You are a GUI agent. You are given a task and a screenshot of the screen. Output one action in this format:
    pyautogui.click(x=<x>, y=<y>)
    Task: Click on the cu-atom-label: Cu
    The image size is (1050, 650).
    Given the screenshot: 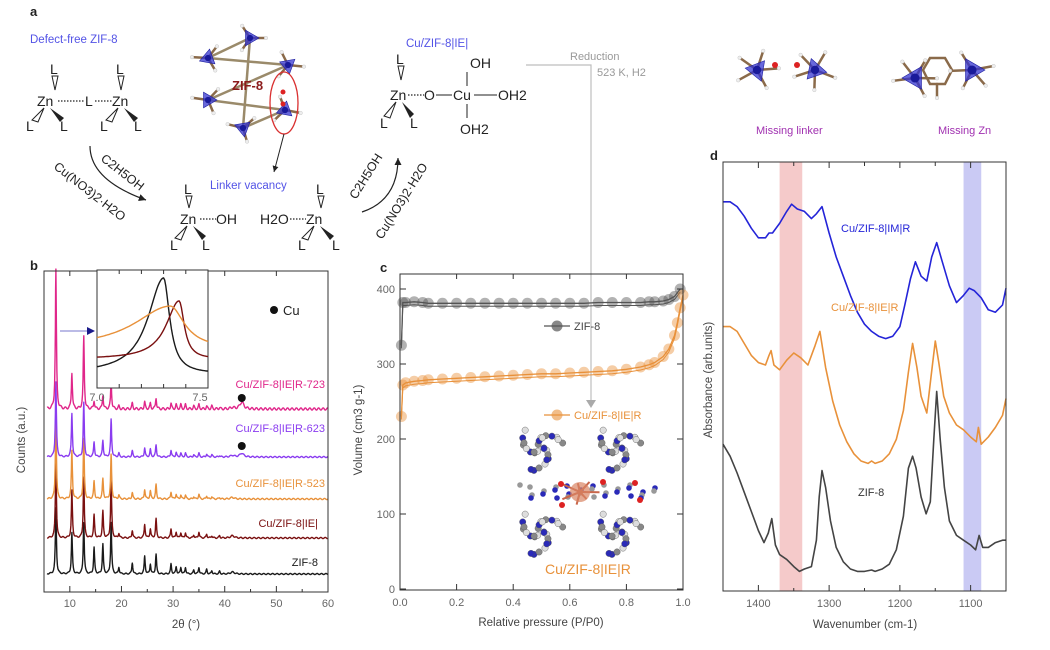 What is the action you would take?
    pyautogui.click(x=462, y=95)
    